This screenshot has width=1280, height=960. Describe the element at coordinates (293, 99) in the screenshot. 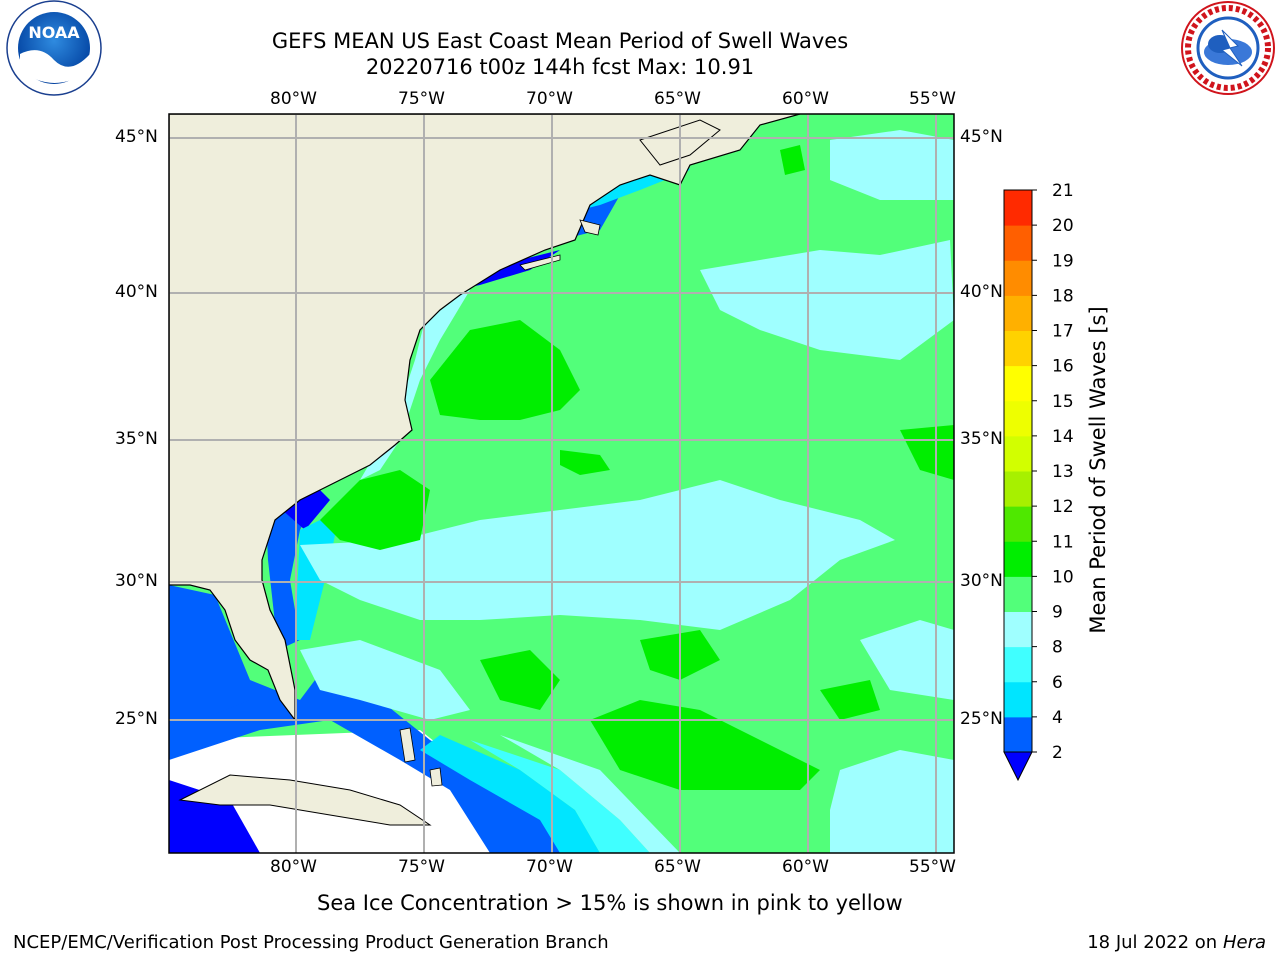

I see `lon-label-top: 80°W` at that location.